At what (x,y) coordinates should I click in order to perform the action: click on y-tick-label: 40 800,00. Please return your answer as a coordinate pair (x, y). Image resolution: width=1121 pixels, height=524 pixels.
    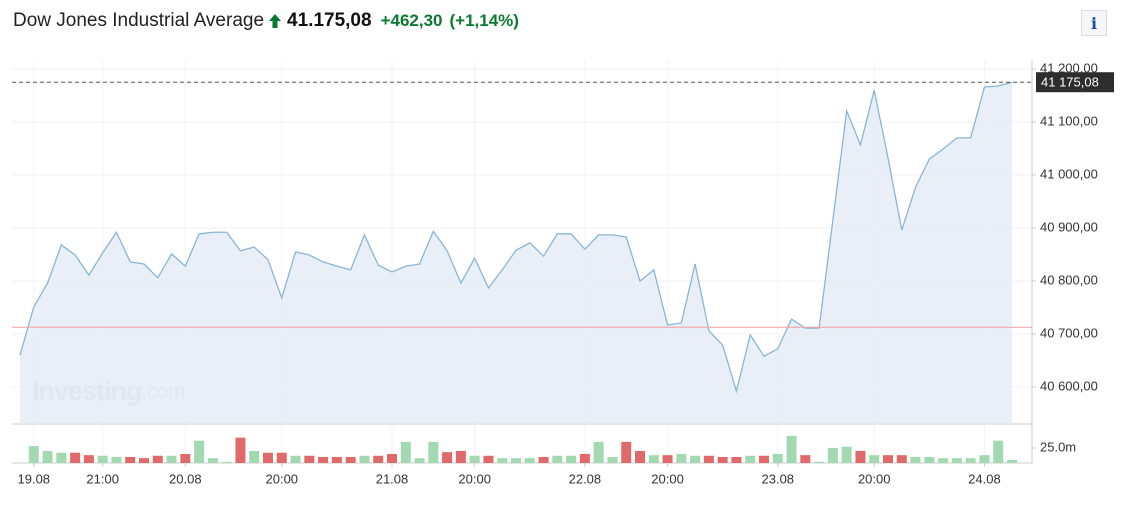
    Looking at the image, I should click on (1069, 279).